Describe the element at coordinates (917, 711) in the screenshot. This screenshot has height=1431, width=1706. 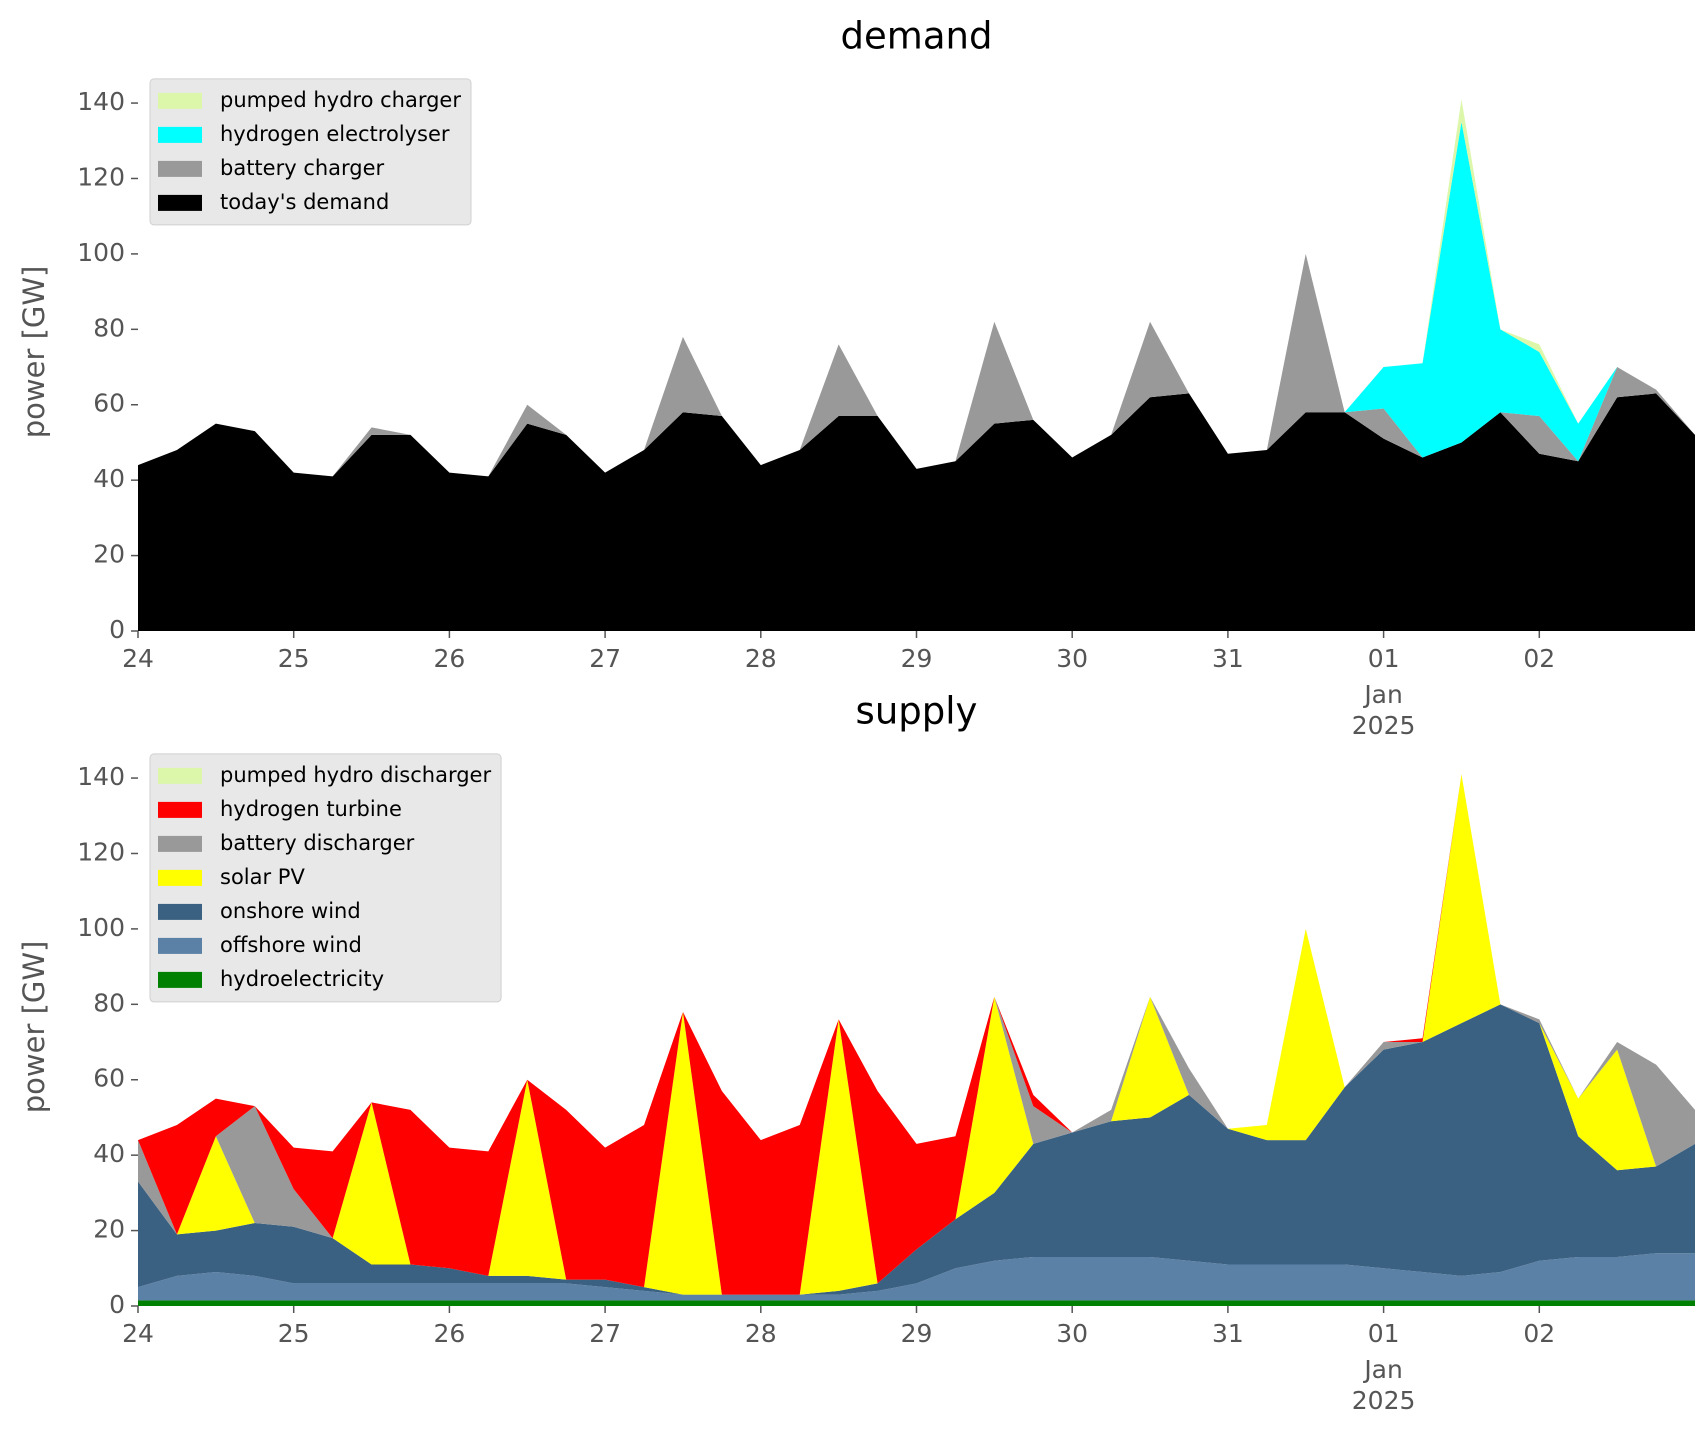
I see `chart-title: supply` at that location.